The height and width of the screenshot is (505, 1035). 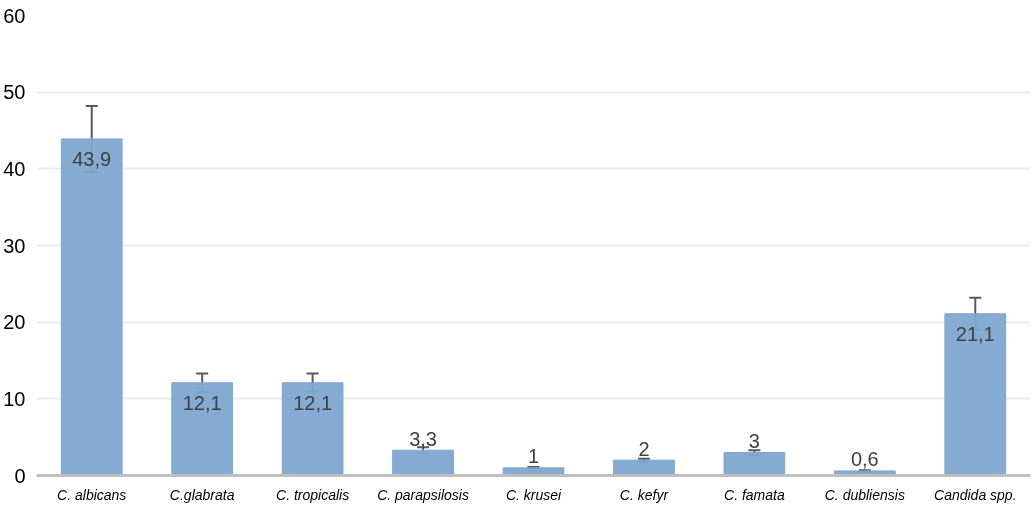 I want to click on x-tick-label: C.glabrata, so click(x=202, y=494).